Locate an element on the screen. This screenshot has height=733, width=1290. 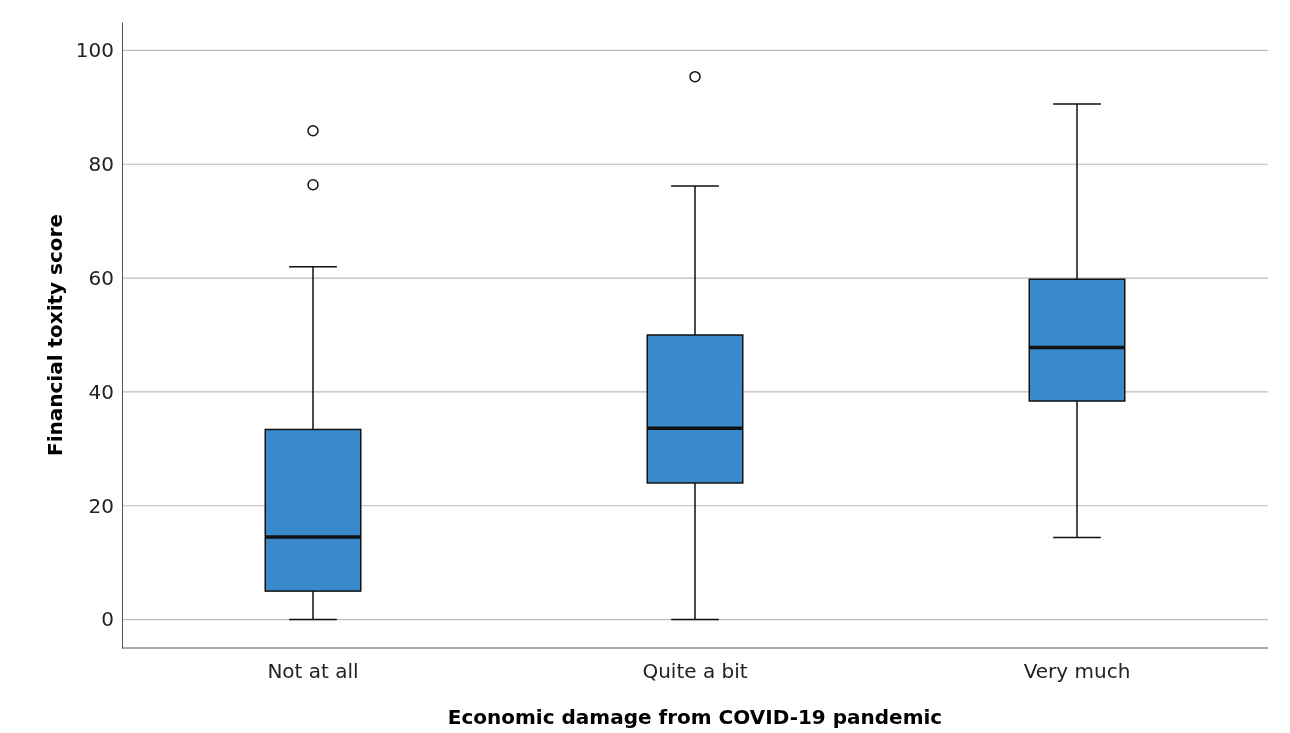
x-axis-title: Economic damage from COVID-19 pandemic is located at coordinates (695, 717).